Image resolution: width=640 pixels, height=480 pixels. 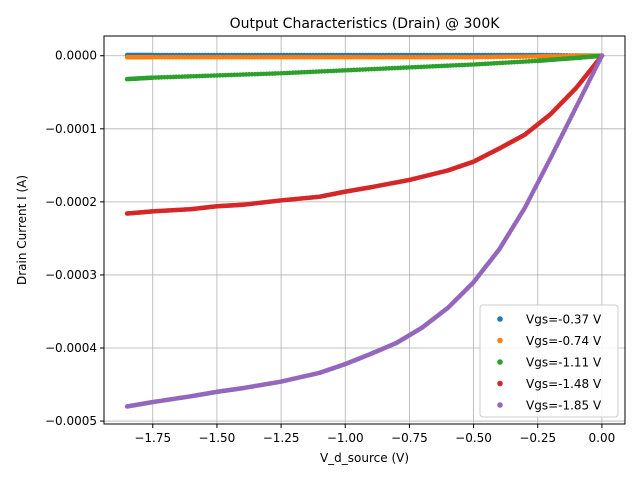 I want to click on legend-label: Vgs=-0.37 V, so click(x=564, y=320).